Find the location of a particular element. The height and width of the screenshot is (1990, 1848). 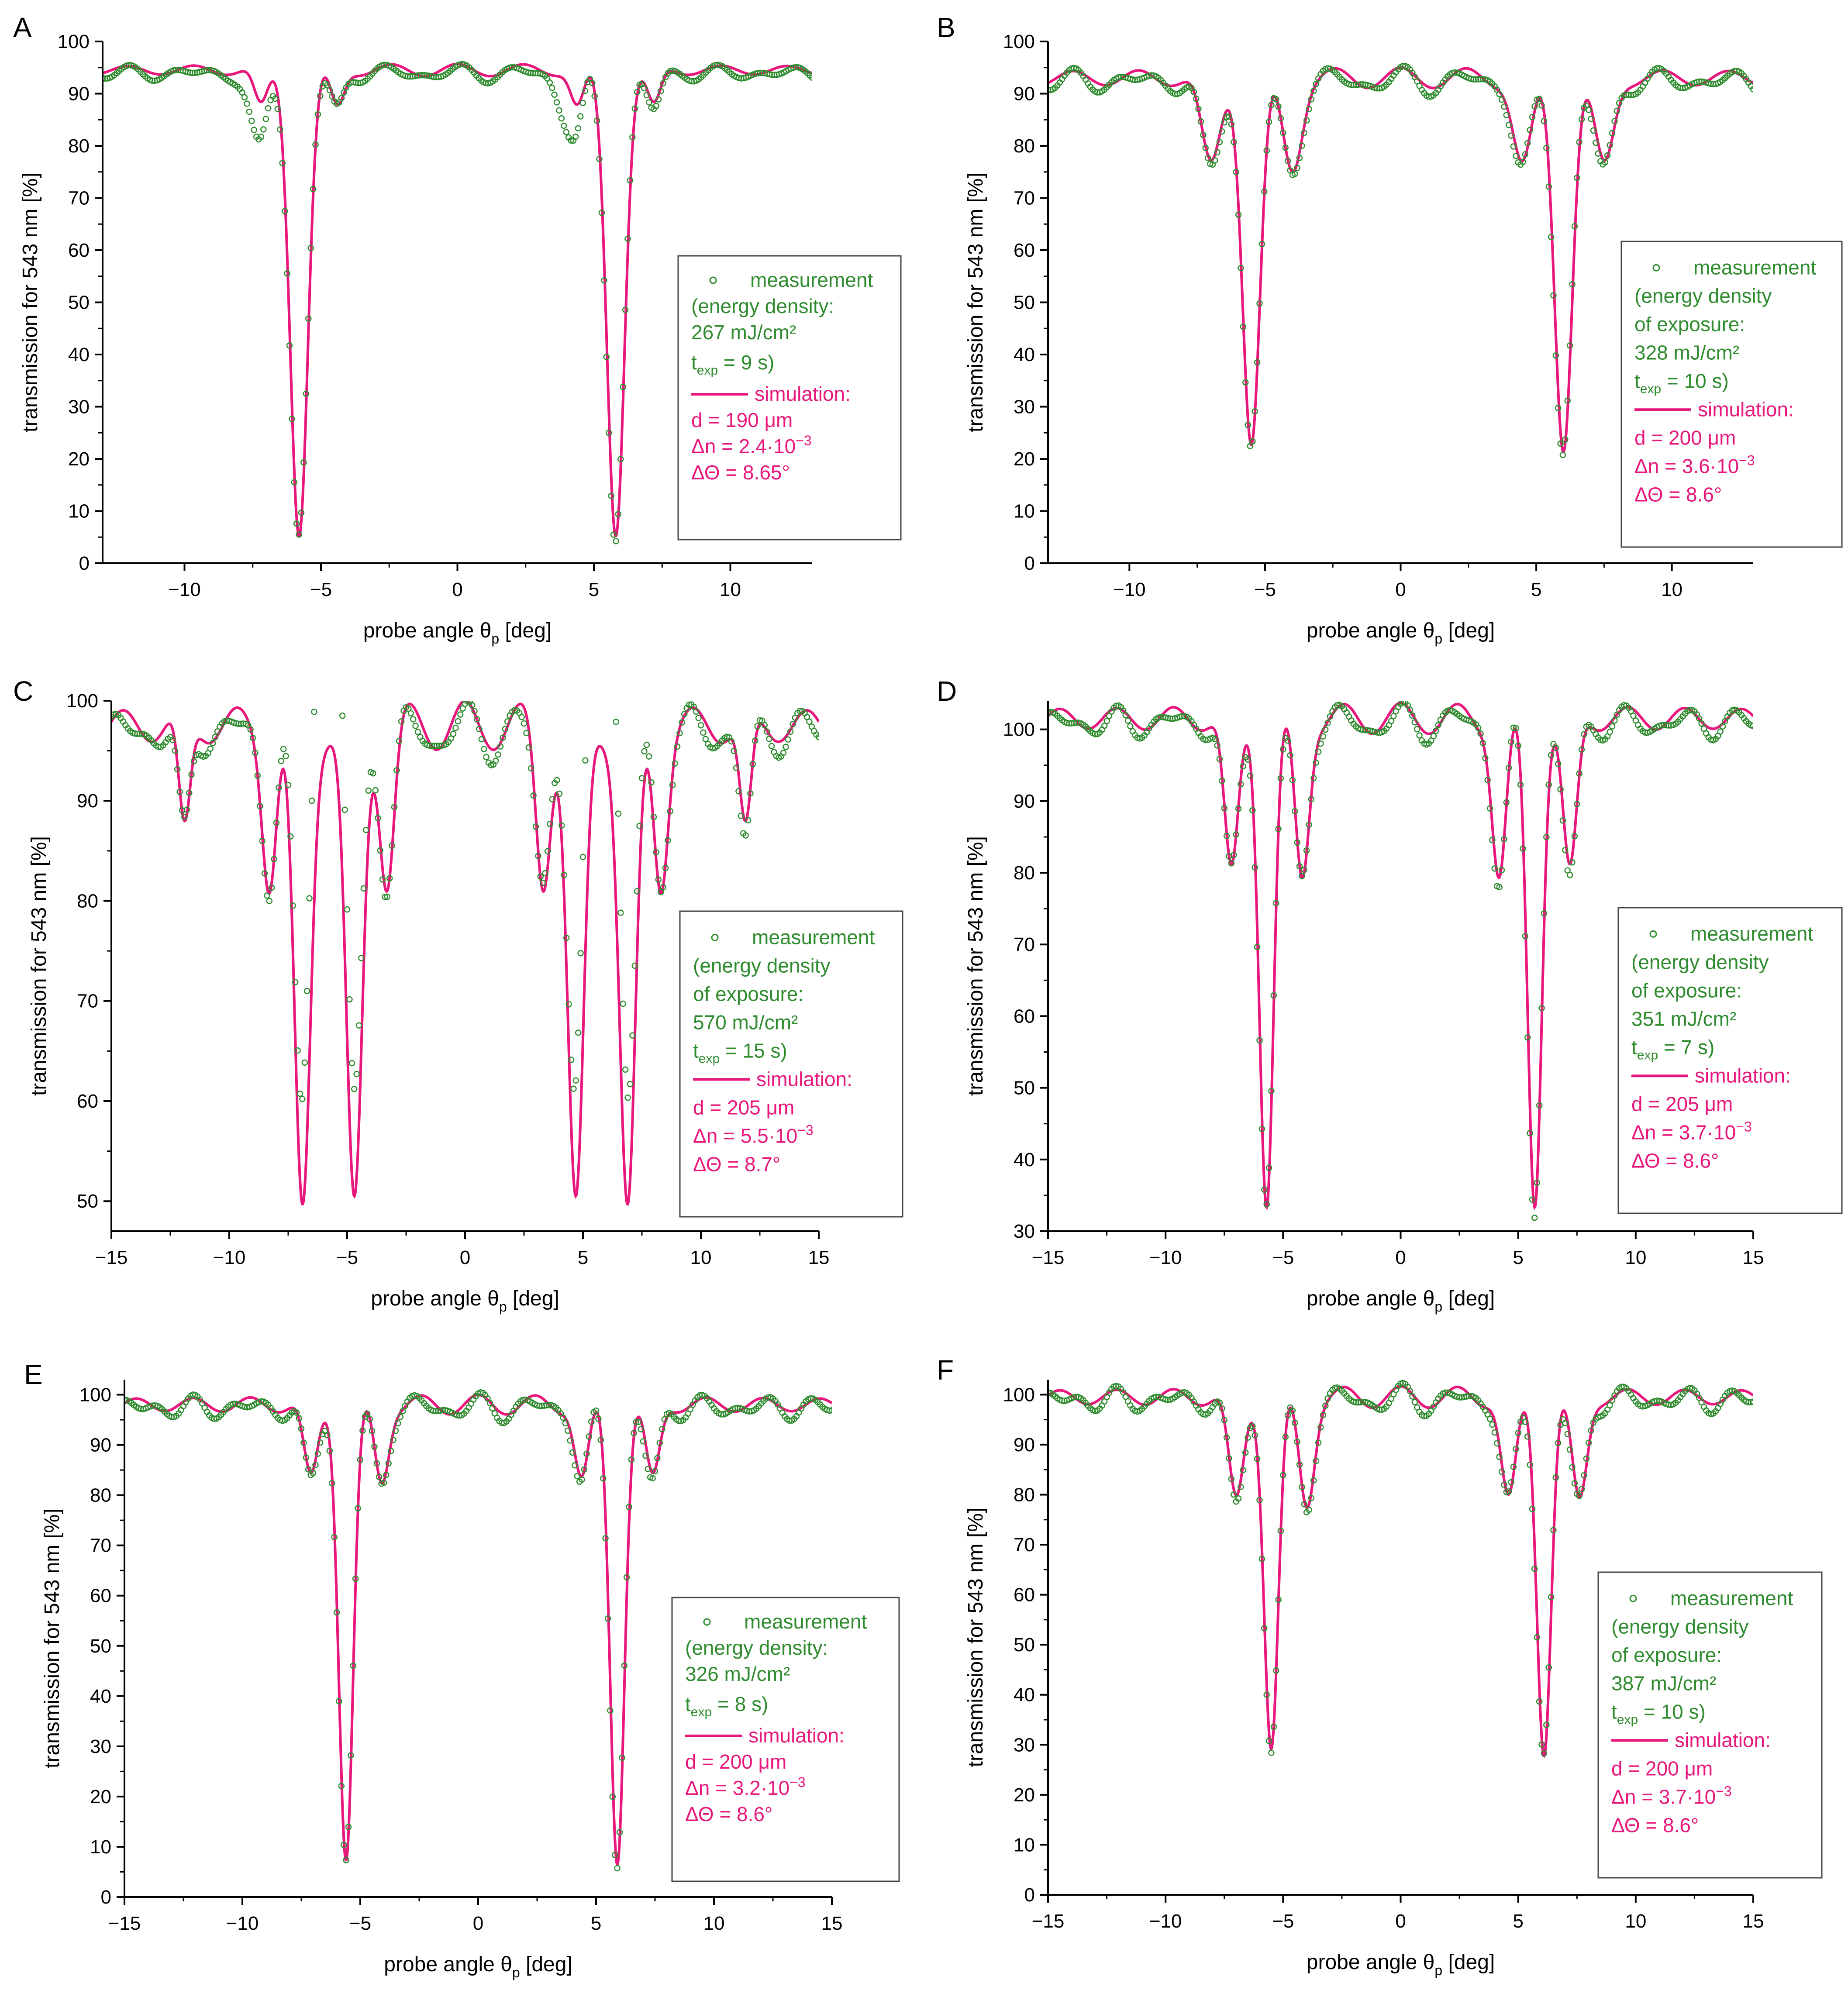

legend-thickness: d = 190 μm is located at coordinates (742, 420).